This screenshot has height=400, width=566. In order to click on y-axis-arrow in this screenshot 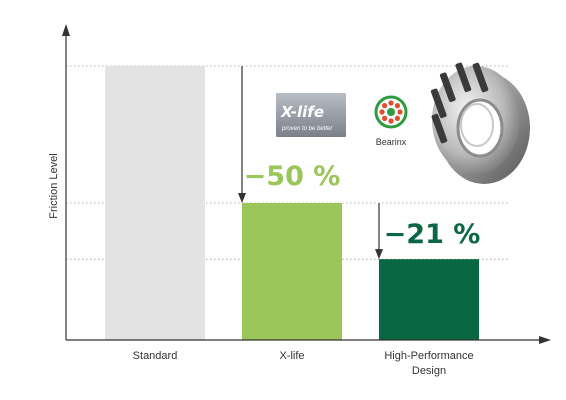, I will do `click(66, 30)`.